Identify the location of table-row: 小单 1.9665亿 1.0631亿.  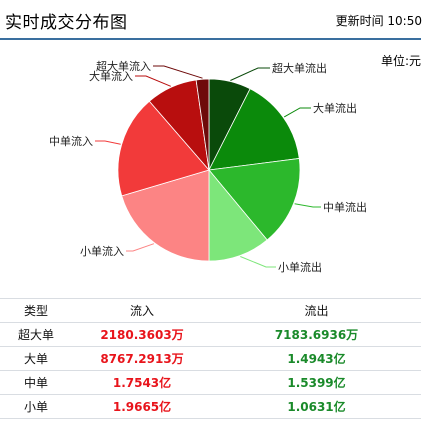
(210, 406).